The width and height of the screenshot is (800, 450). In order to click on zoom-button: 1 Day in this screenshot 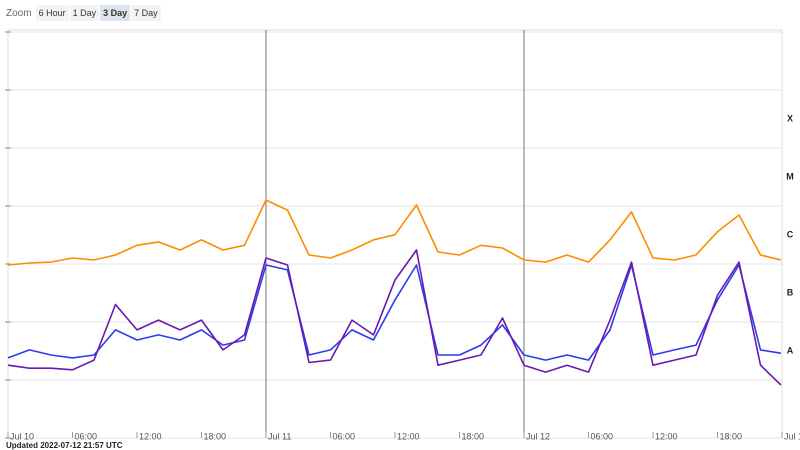, I will do `click(84, 13)`.